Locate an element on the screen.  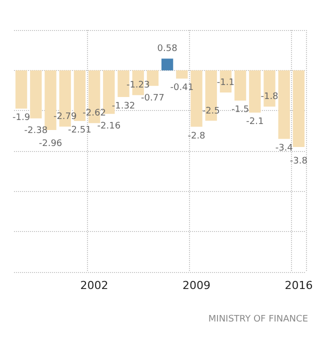
data-label: -2.79 is located at coordinates (65, 117).